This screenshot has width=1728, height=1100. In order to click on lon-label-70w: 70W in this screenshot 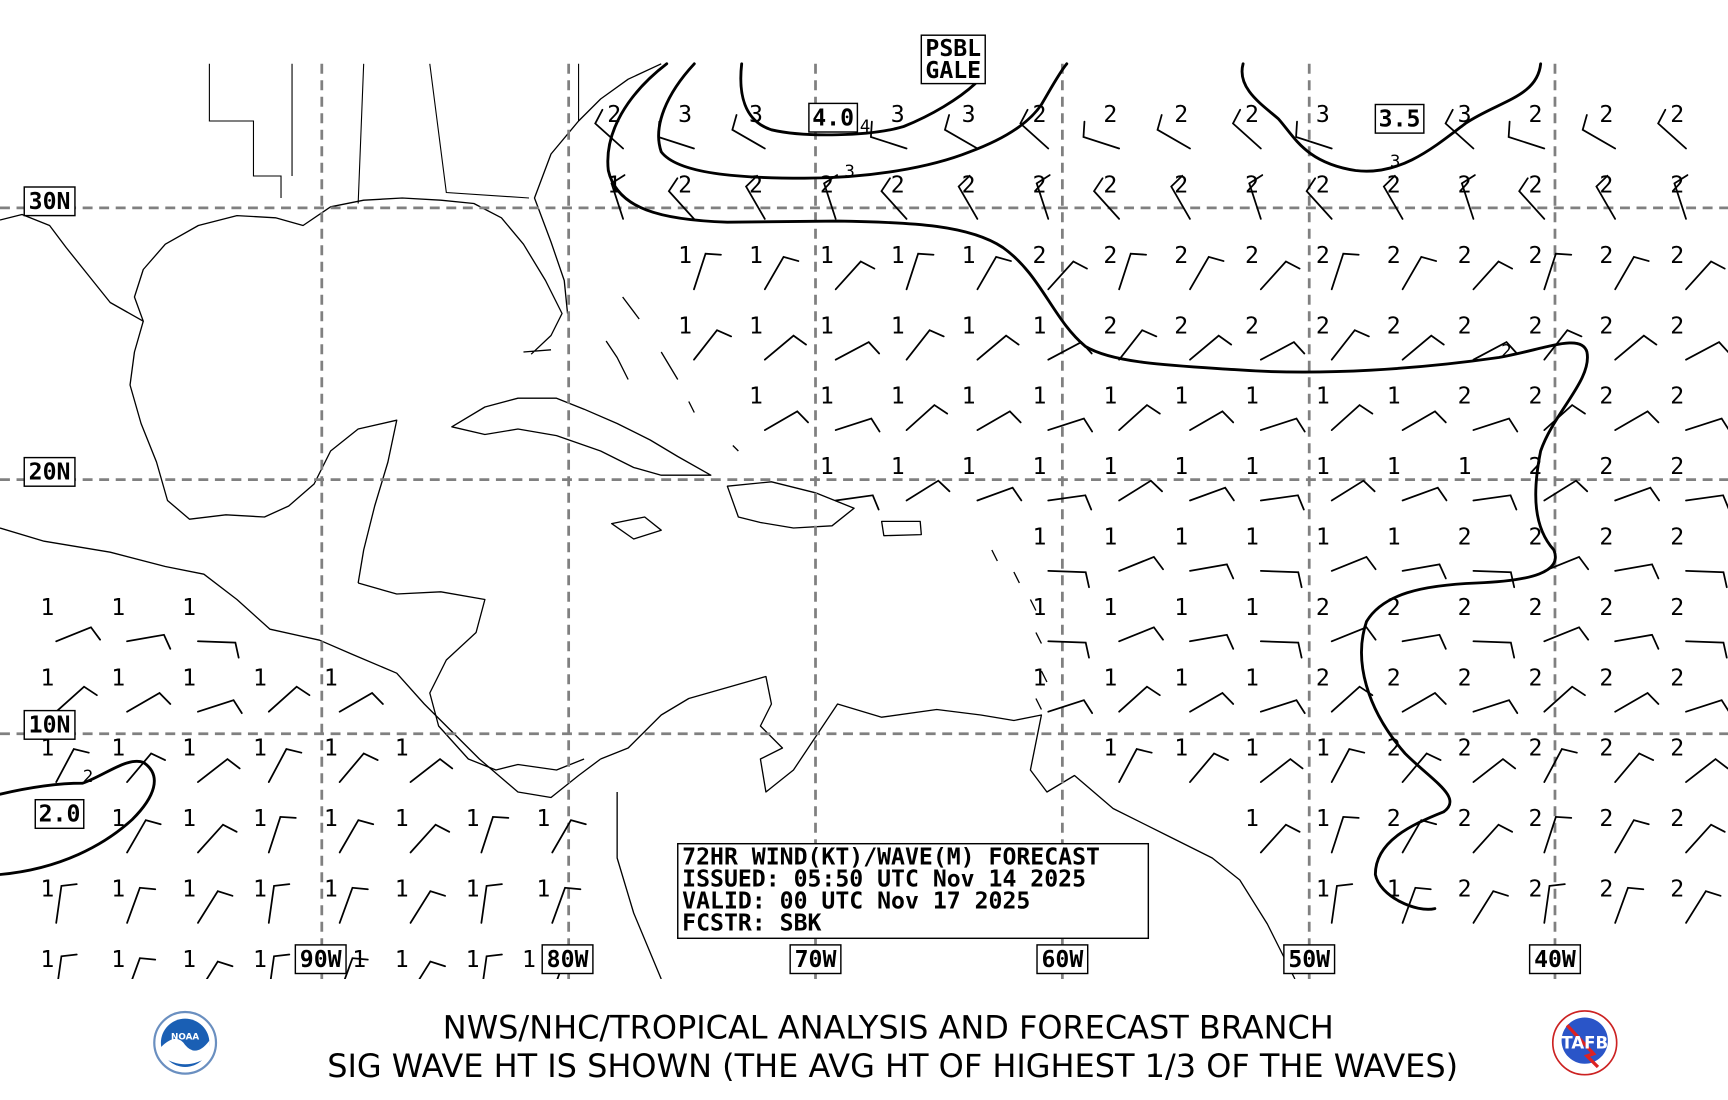, I will do `click(816, 960)`.